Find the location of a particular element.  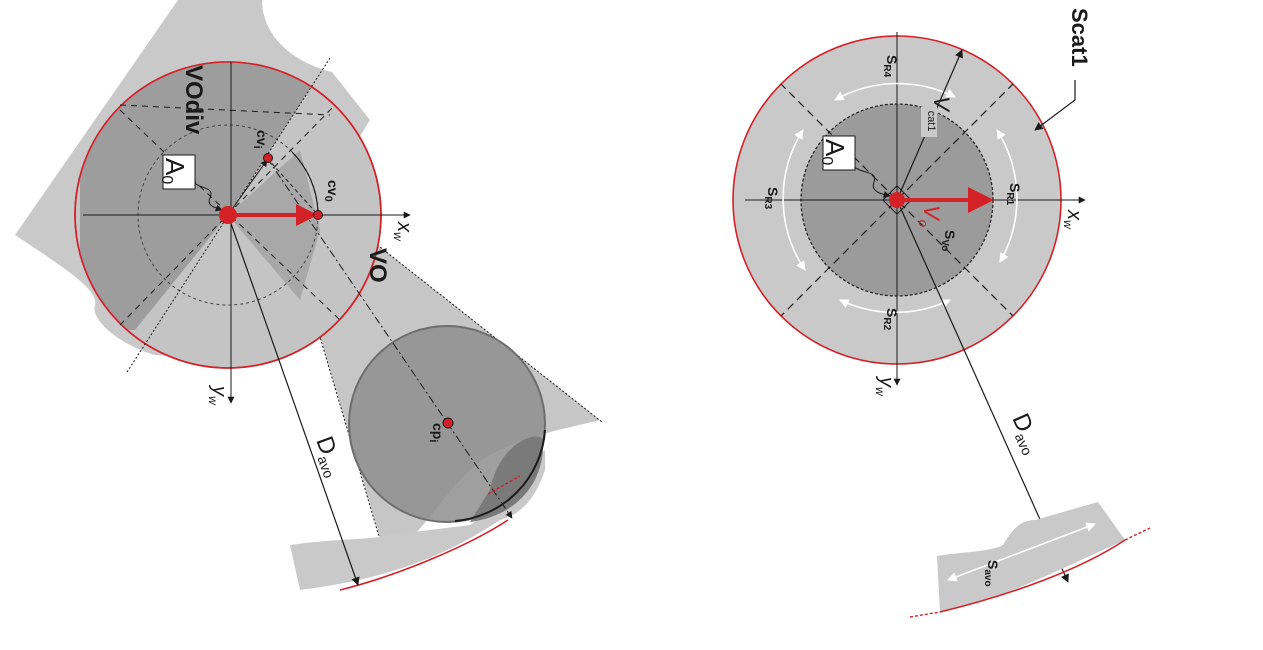

right-yw-label: yw is located at coordinates (885, 386).